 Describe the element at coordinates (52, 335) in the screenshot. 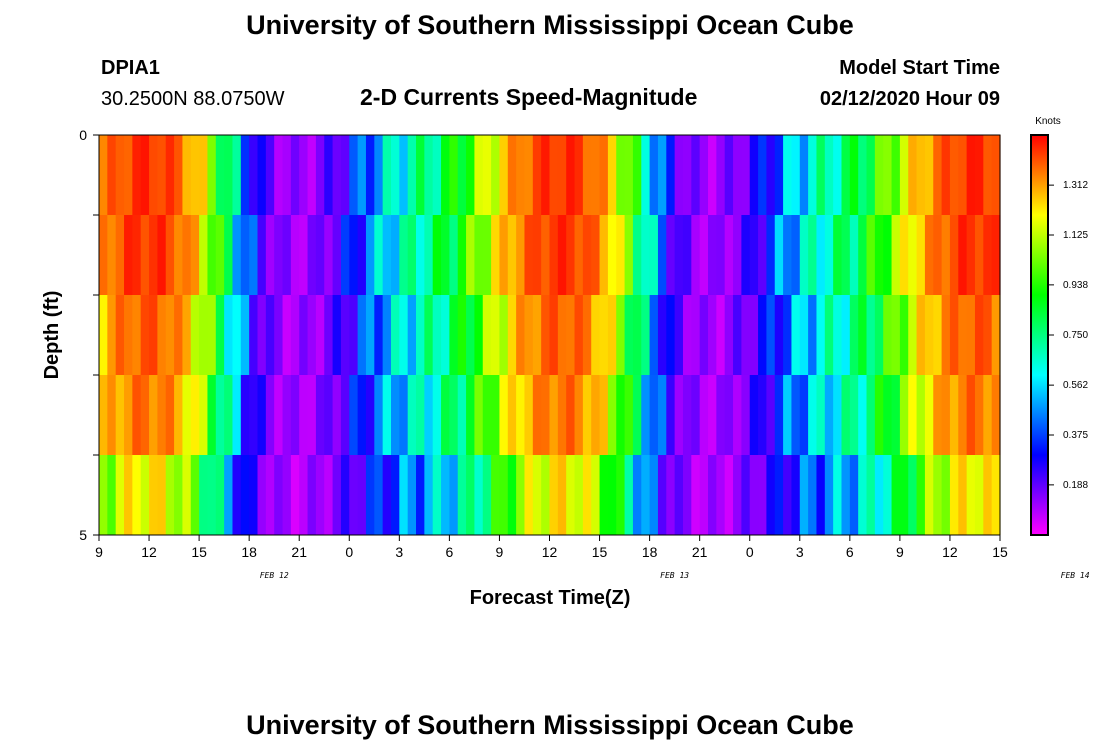

I see `y-axis-title: Depth (ft)` at that location.